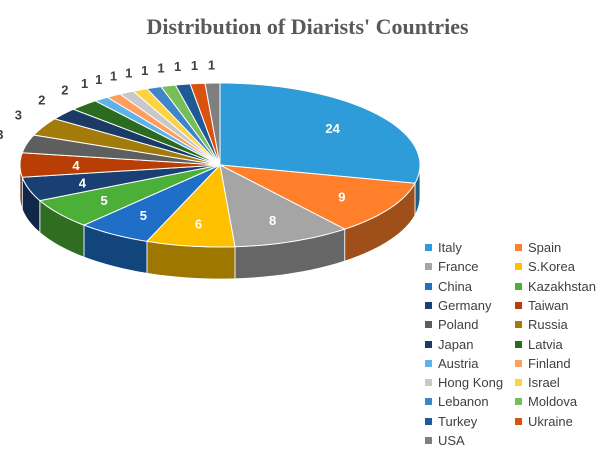 This screenshot has height=456, width=615. What do you see at coordinates (455, 286) in the screenshot?
I see `legend-label: China` at bounding box center [455, 286].